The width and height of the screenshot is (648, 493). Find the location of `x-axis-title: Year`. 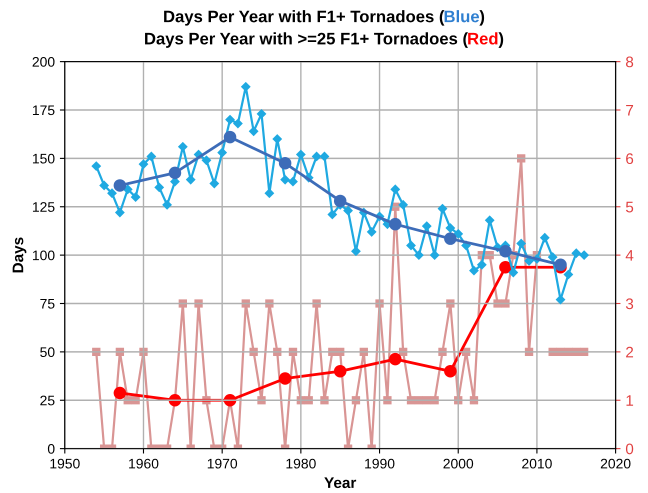

x-axis-title: Year is located at coordinates (340, 482).